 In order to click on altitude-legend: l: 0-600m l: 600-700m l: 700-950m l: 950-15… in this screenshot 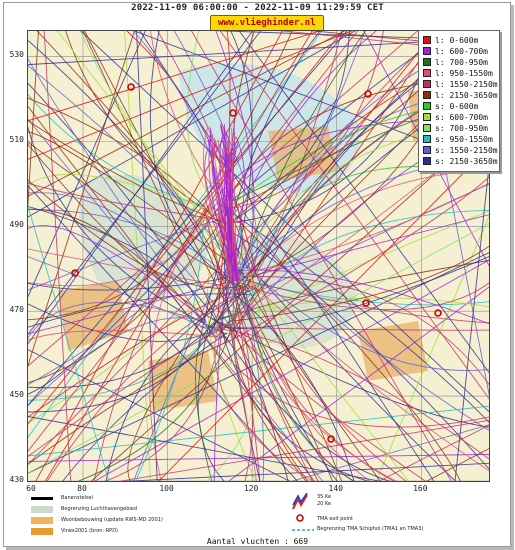, I will do `click(459, 101)`.